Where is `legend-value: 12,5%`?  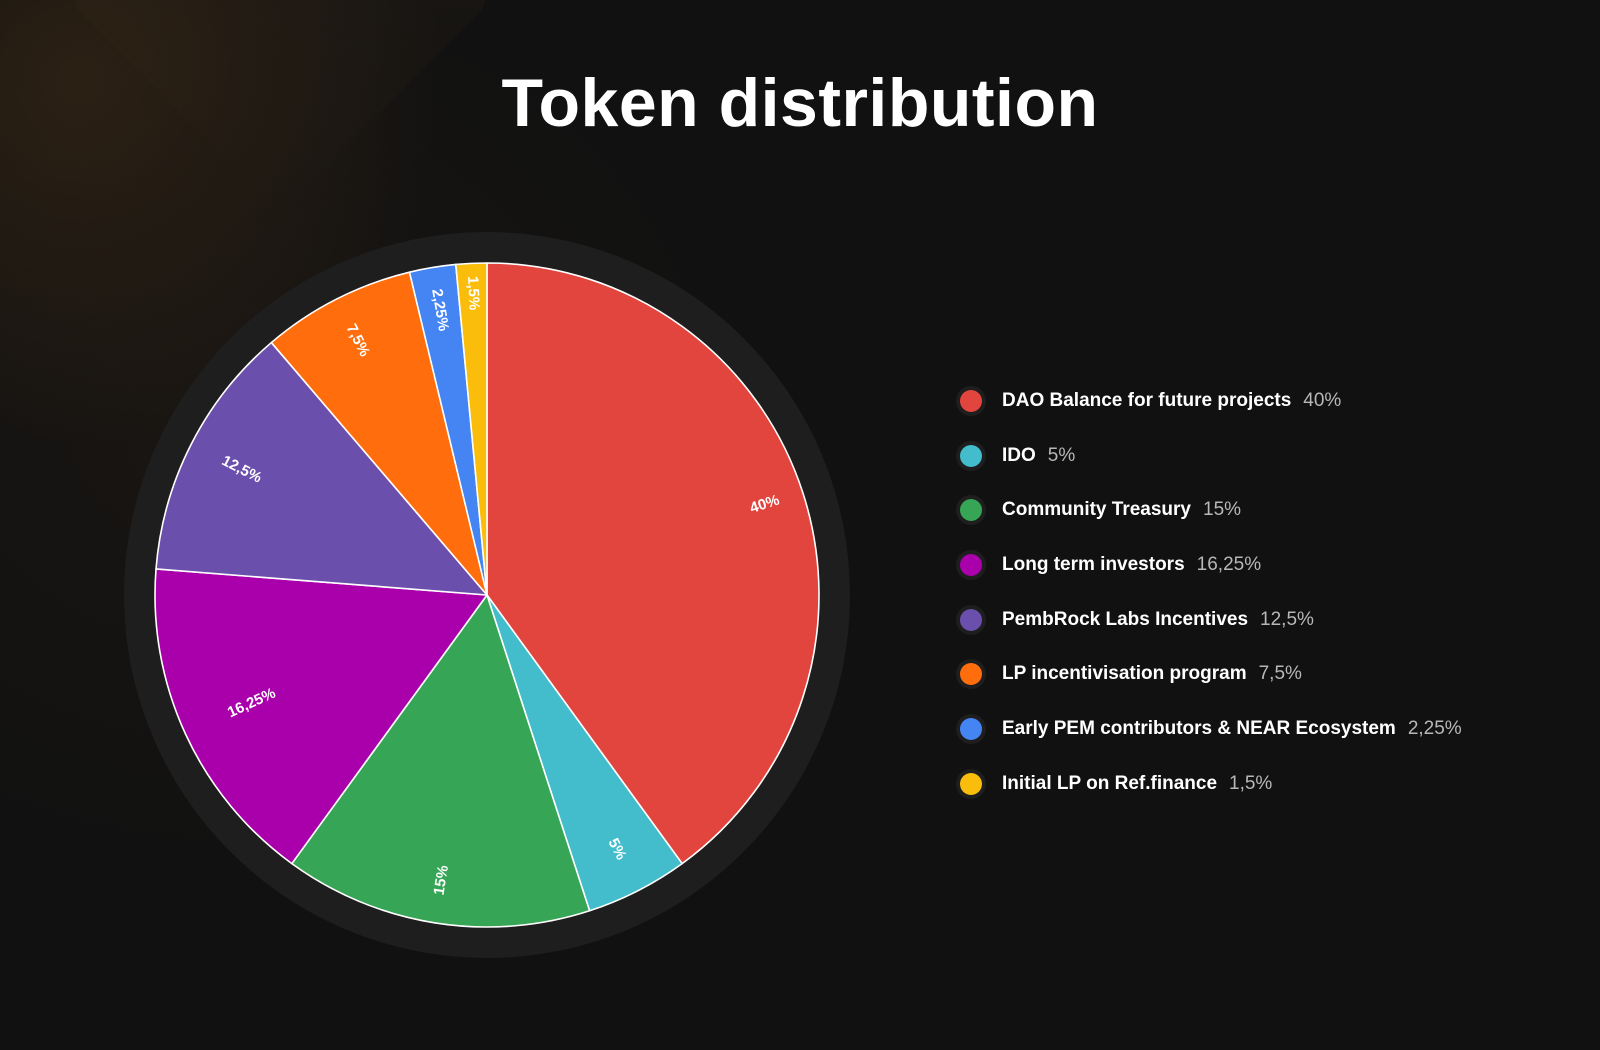
legend-value: 12,5% is located at coordinates (1287, 619).